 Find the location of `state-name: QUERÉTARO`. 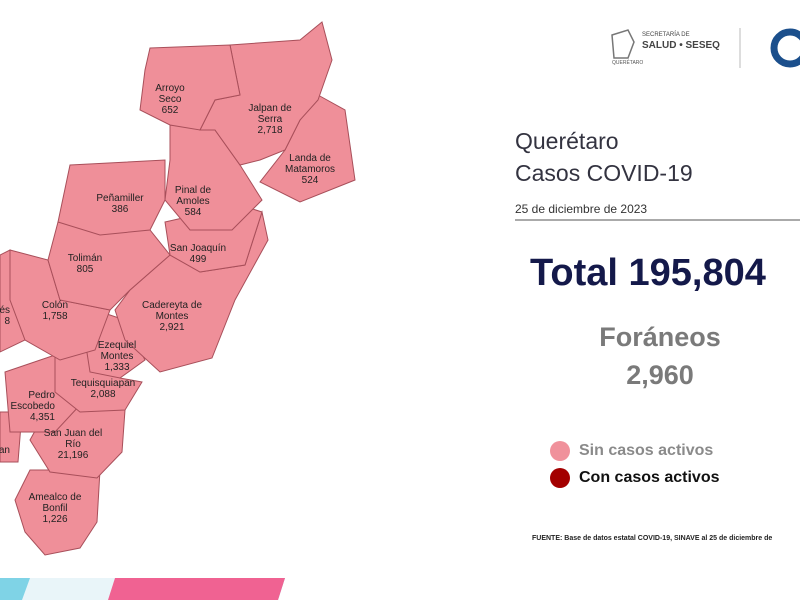

state-name: QUERÉTARO is located at coordinates (628, 63).